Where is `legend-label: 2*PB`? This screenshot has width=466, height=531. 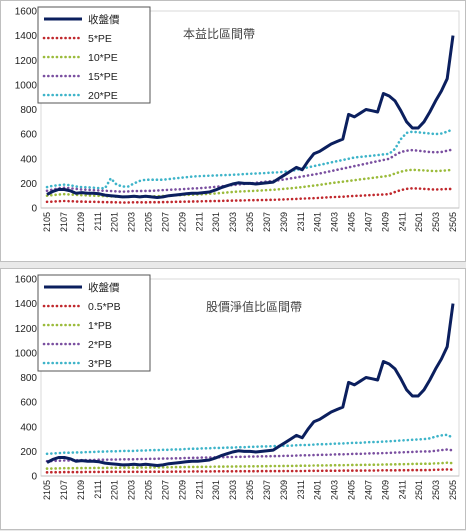 legend-label: 2*PB is located at coordinates (100, 345).